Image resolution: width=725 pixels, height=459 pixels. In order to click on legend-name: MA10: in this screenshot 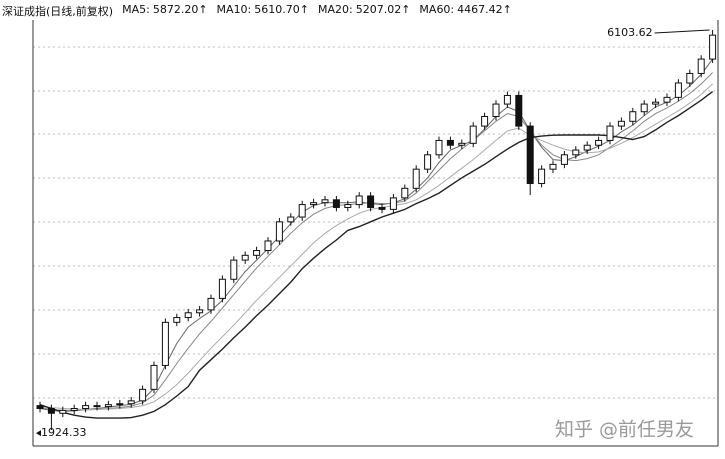, I will do `click(234, 9)`.